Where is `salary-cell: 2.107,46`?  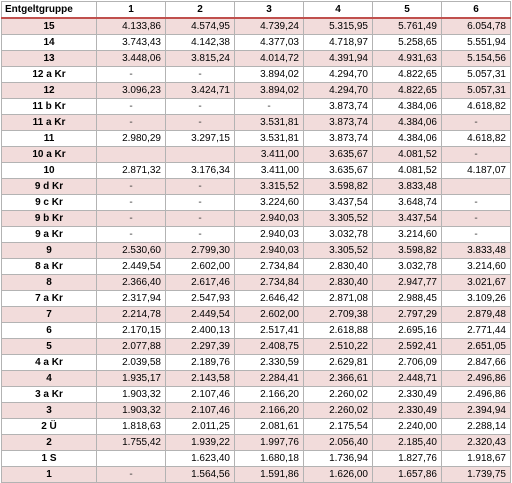
salary-cell: 2.107,46 is located at coordinates (200, 394).